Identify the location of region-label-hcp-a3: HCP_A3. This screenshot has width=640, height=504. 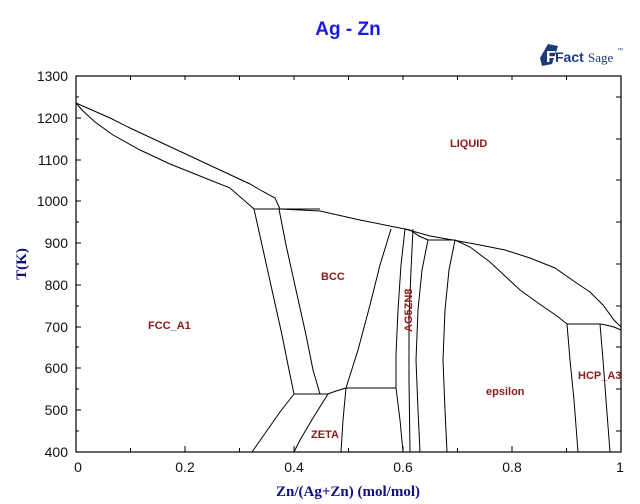
(599, 376).